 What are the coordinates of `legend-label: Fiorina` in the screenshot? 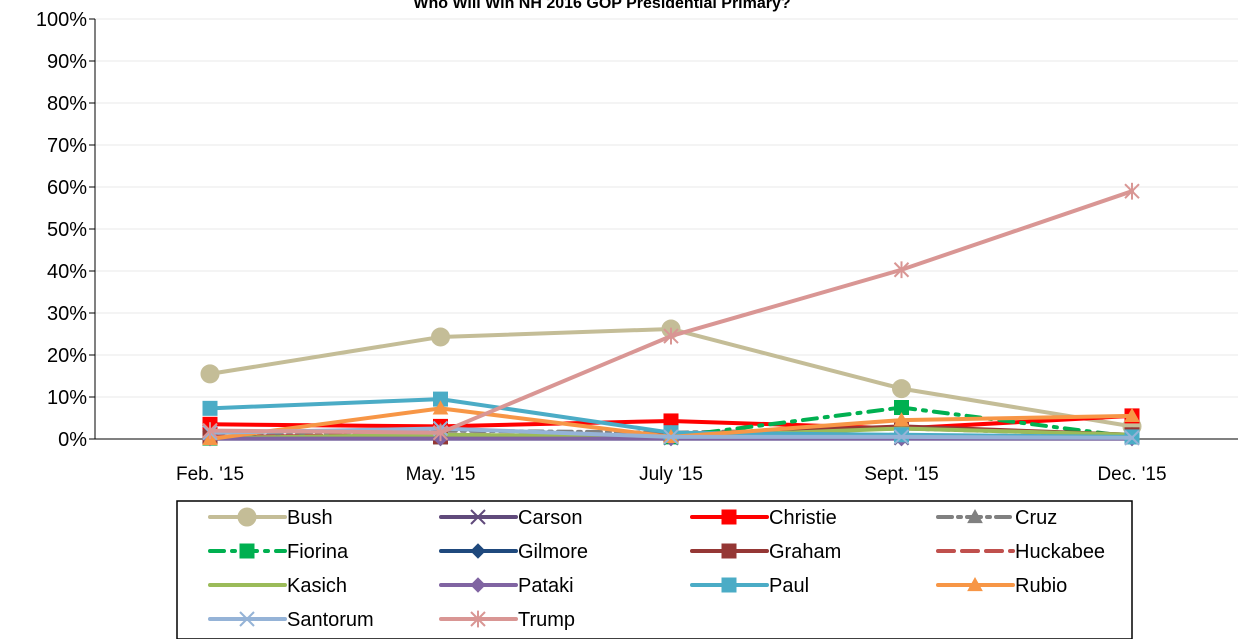 It's located at (318, 552).